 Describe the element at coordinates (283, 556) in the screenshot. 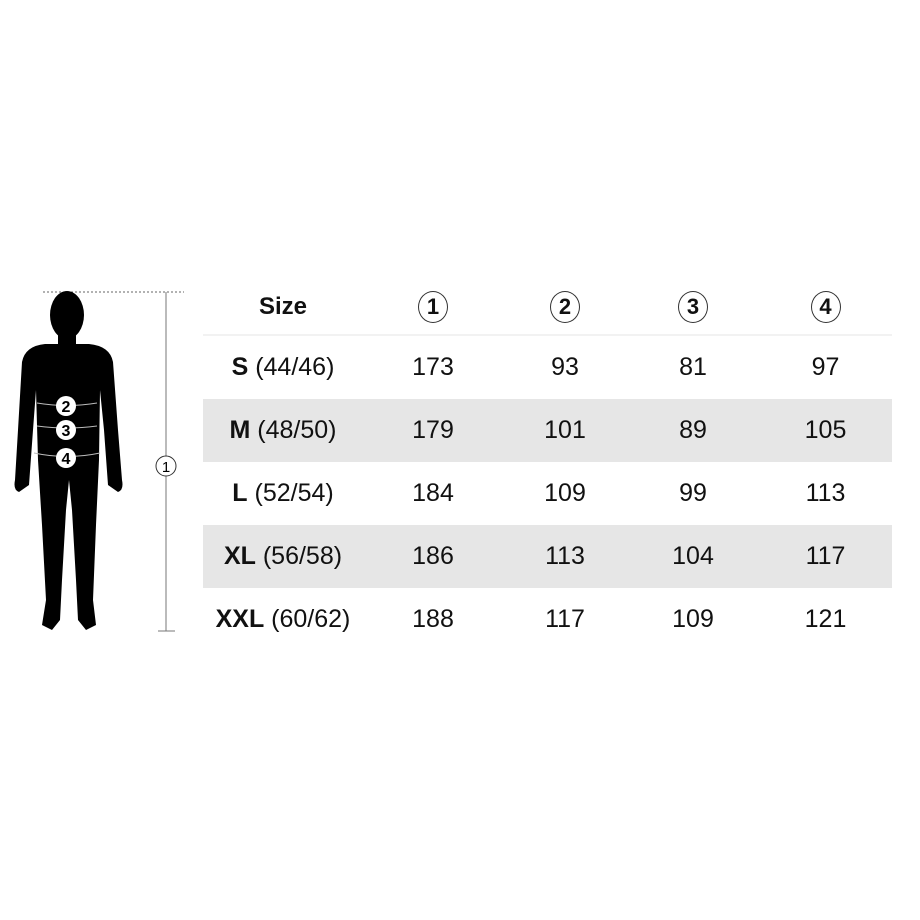

I see `size-cell: XL (56/58)` at that location.